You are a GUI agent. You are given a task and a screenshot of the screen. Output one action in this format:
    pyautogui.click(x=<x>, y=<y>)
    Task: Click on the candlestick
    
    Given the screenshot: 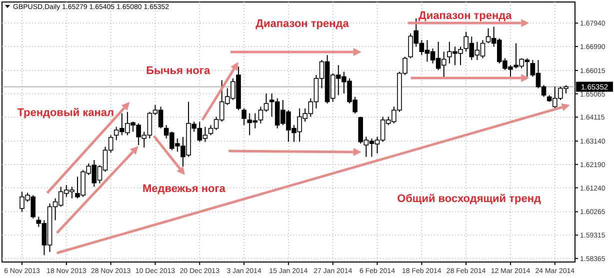 What is the action you would take?
    pyautogui.click(x=244, y=117)
    